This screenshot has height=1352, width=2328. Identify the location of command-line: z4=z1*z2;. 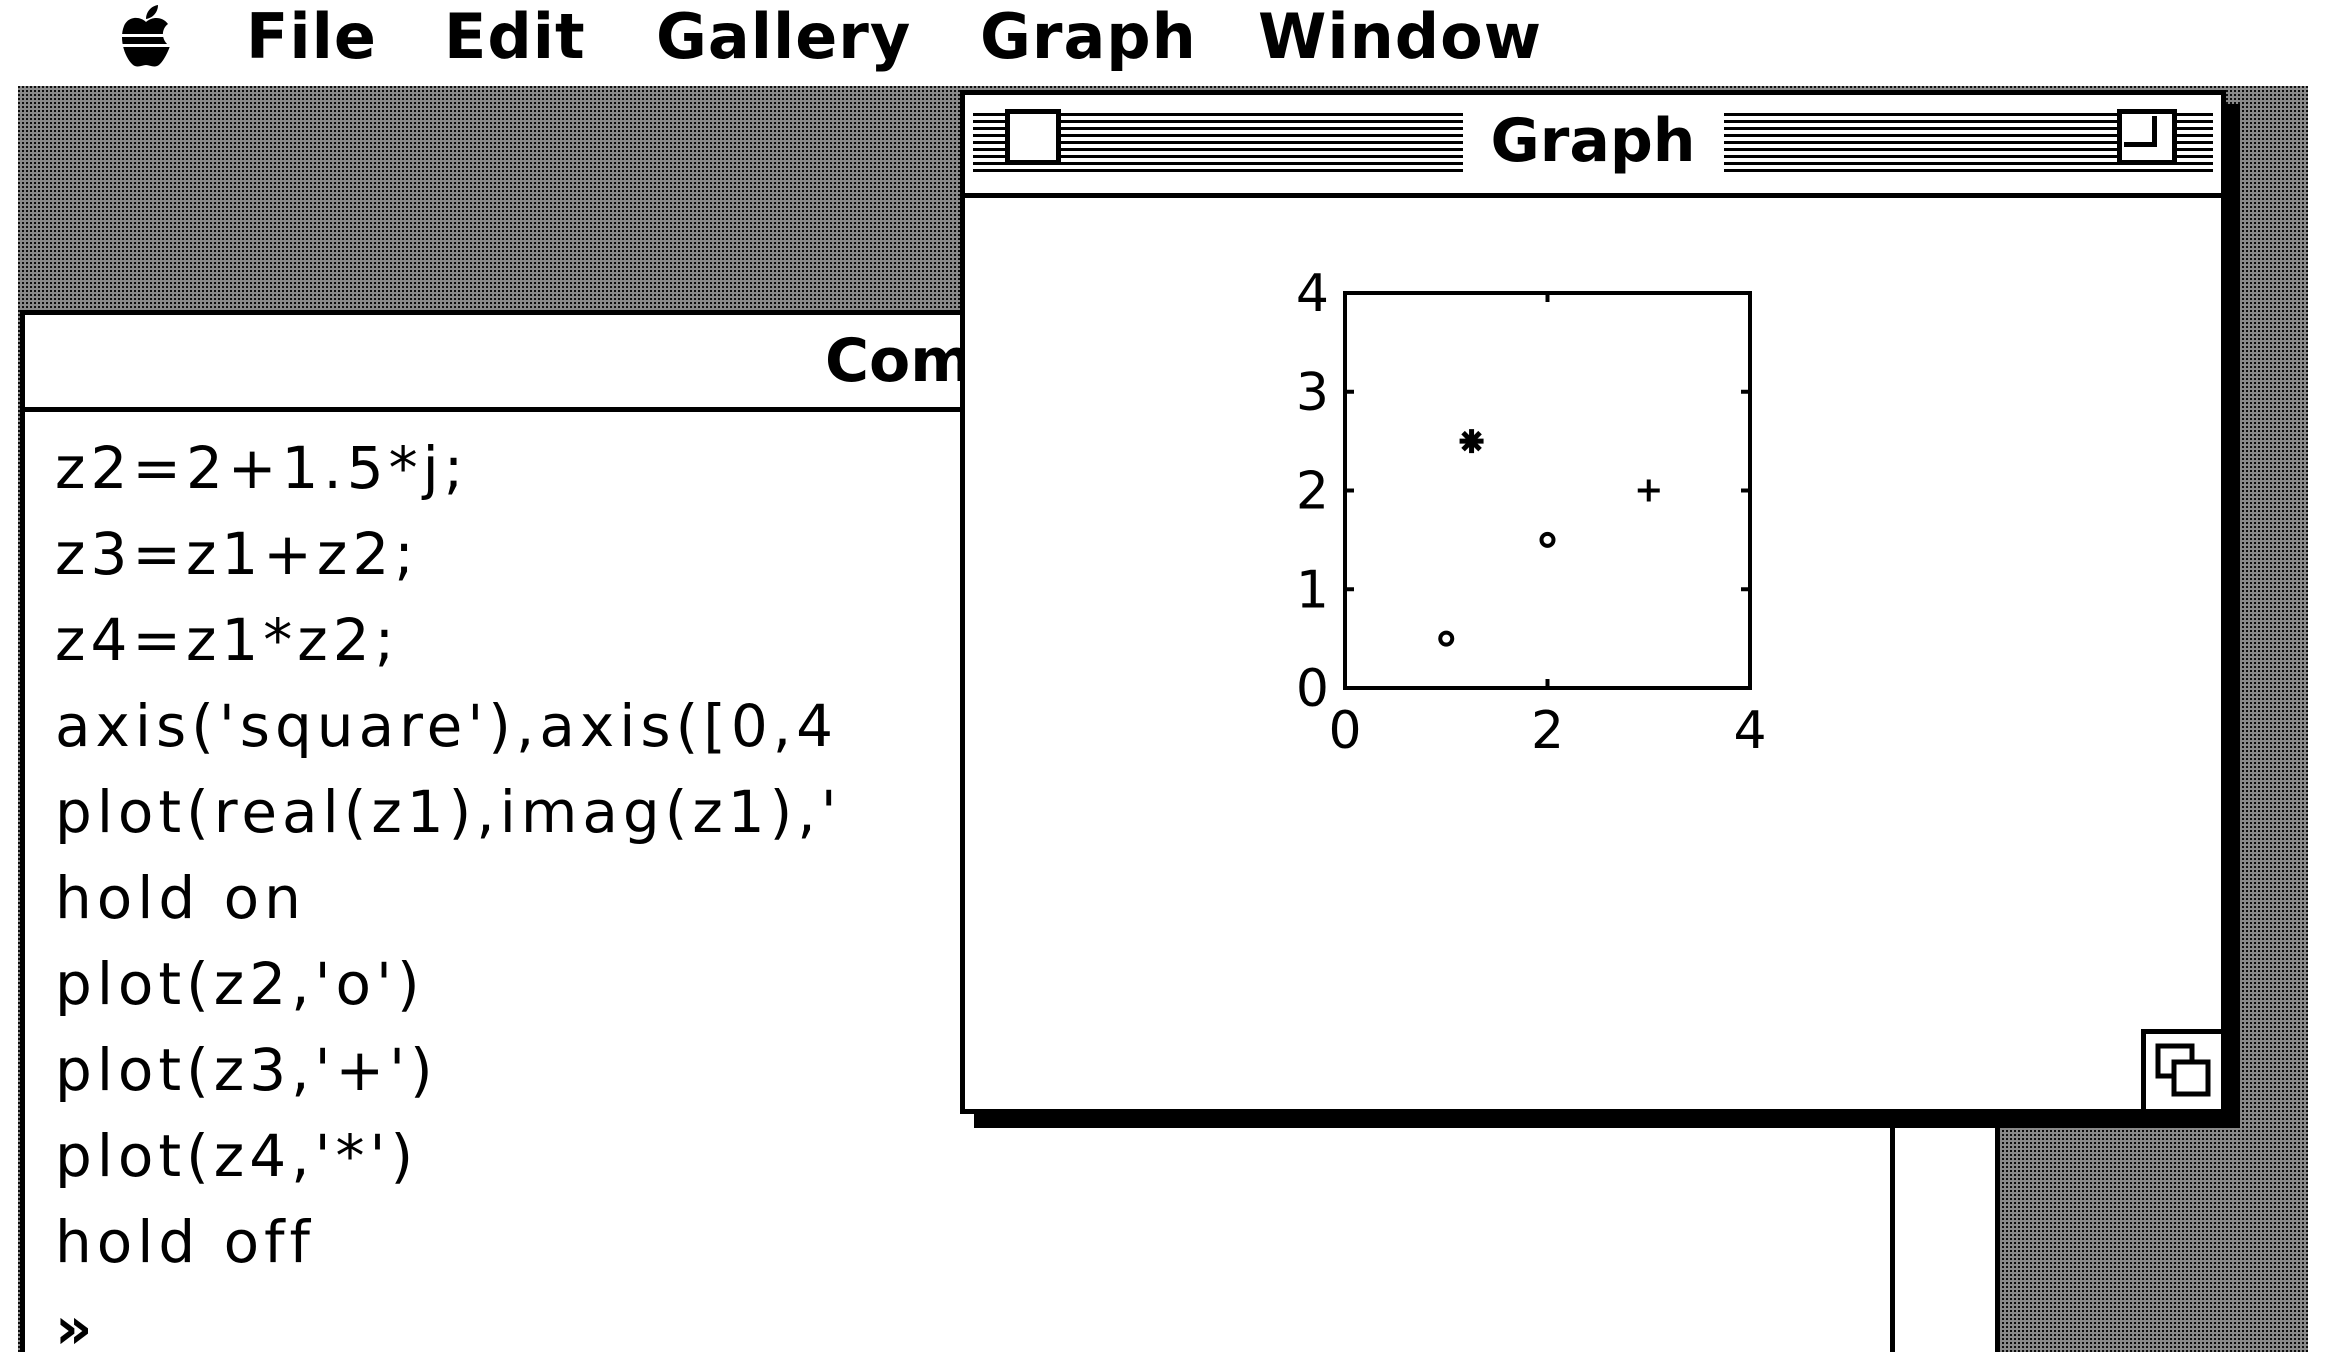
(227, 640).